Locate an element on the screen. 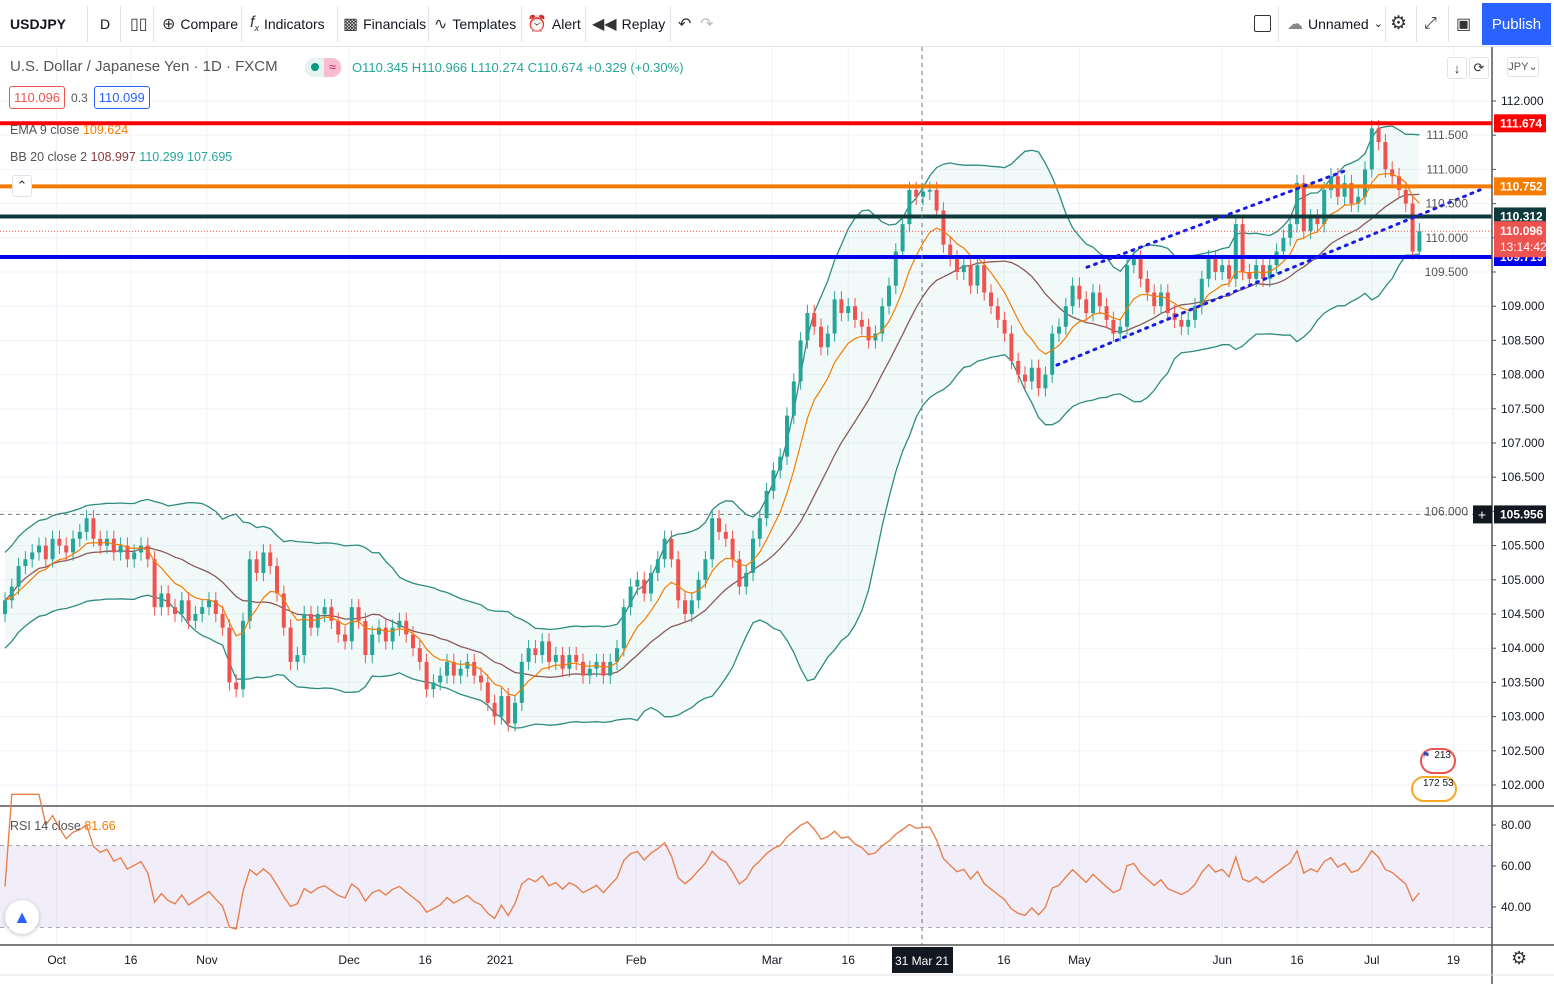 The width and height of the screenshot is (1554, 984). templates-button: ∿ Templates is located at coordinates (475, 23).